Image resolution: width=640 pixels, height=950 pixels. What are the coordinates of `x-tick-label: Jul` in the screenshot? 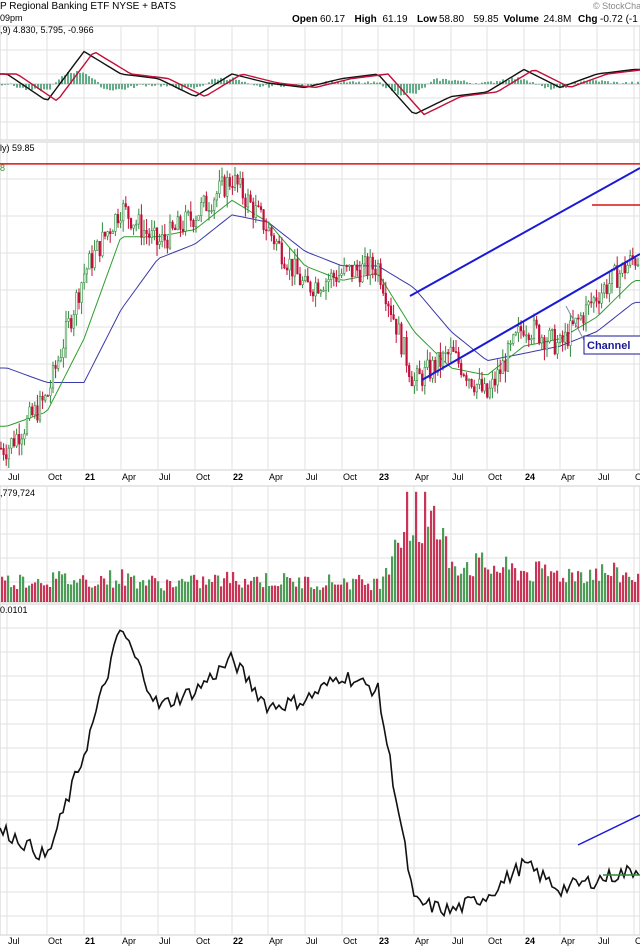 It's located at (14, 477).